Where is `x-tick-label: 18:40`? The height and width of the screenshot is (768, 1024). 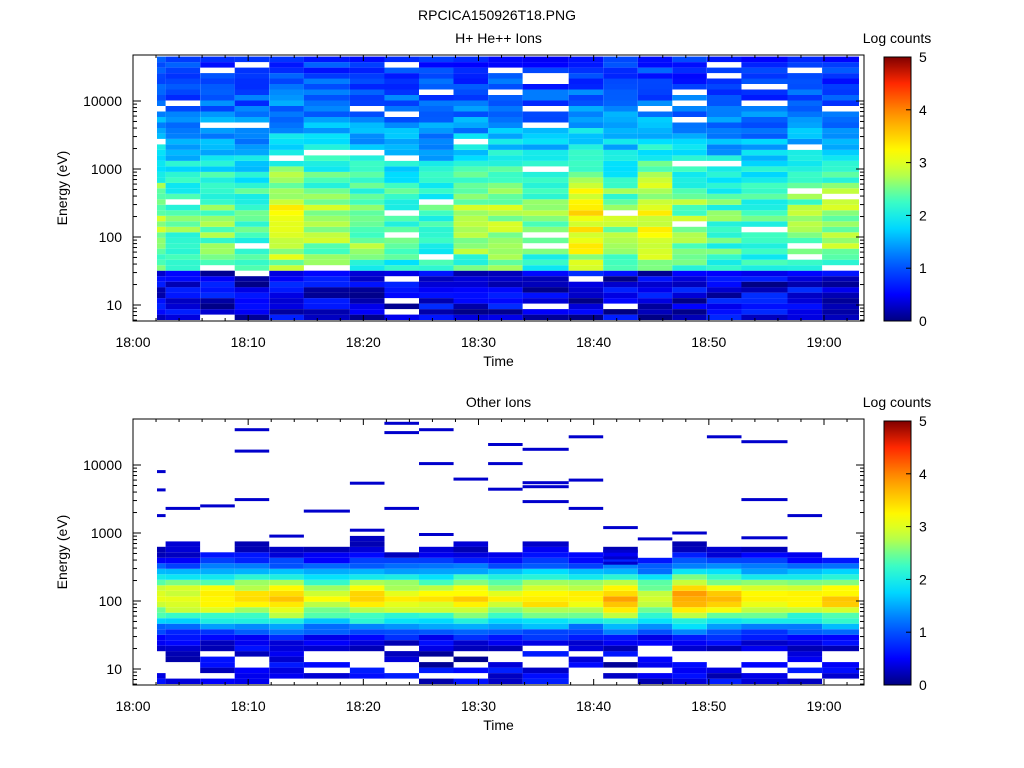 x-tick-label: 18:40 is located at coordinates (593, 706).